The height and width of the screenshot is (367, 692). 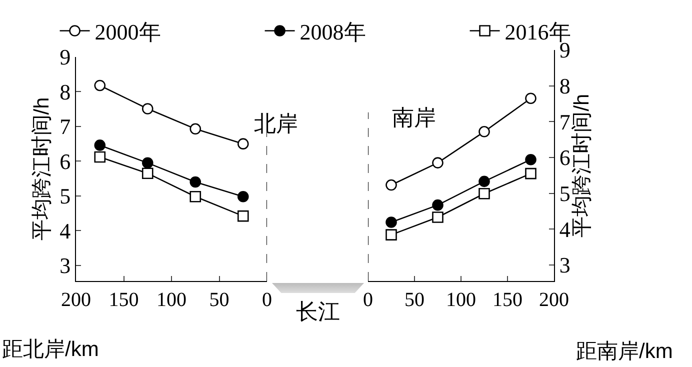 I want to click on legend-label: 2000年, so click(x=127, y=31).